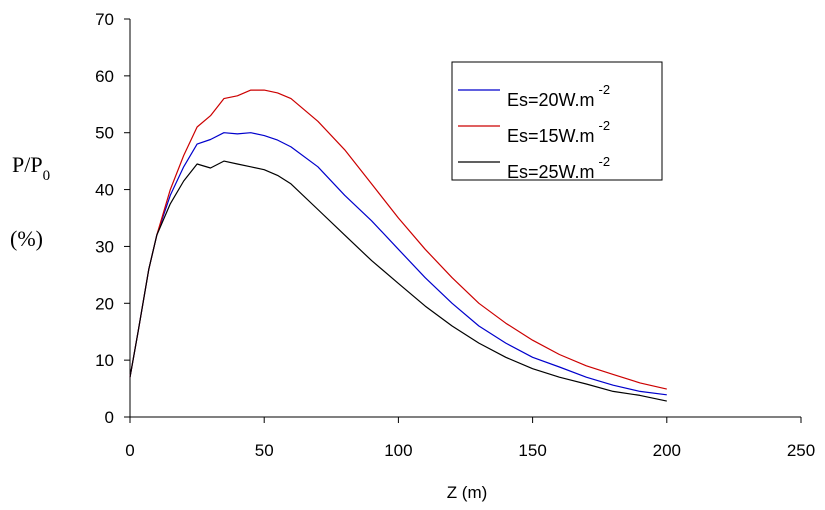 The width and height of the screenshot is (825, 510). Describe the element at coordinates (467, 492) in the screenshot. I see `x-axis-label: Z (m)` at that location.